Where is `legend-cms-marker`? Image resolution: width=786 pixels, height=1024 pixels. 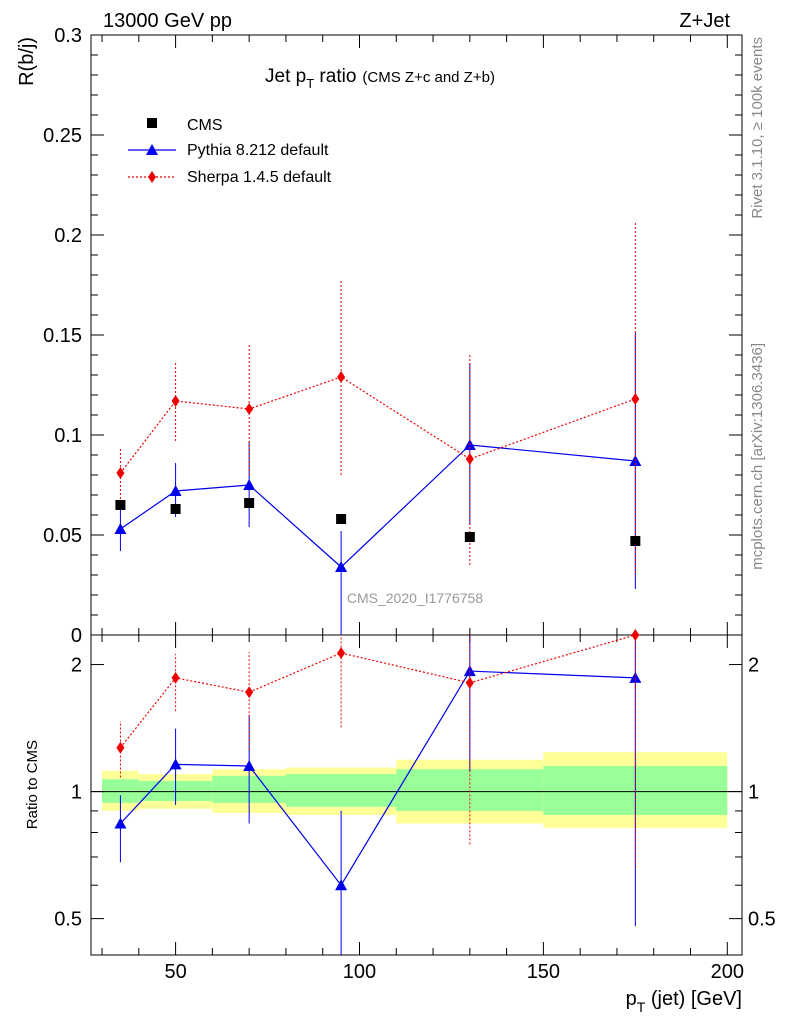 legend-cms-marker is located at coordinates (152, 123).